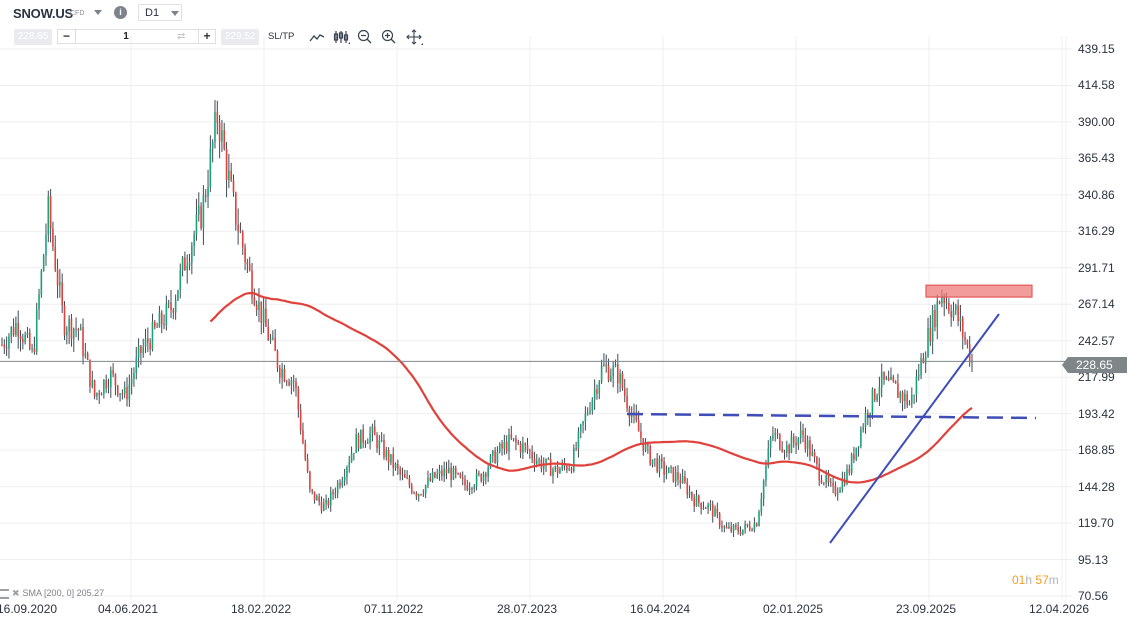  Describe the element at coordinates (206, 36) in the screenshot. I see `increase-volume-button: +` at that location.